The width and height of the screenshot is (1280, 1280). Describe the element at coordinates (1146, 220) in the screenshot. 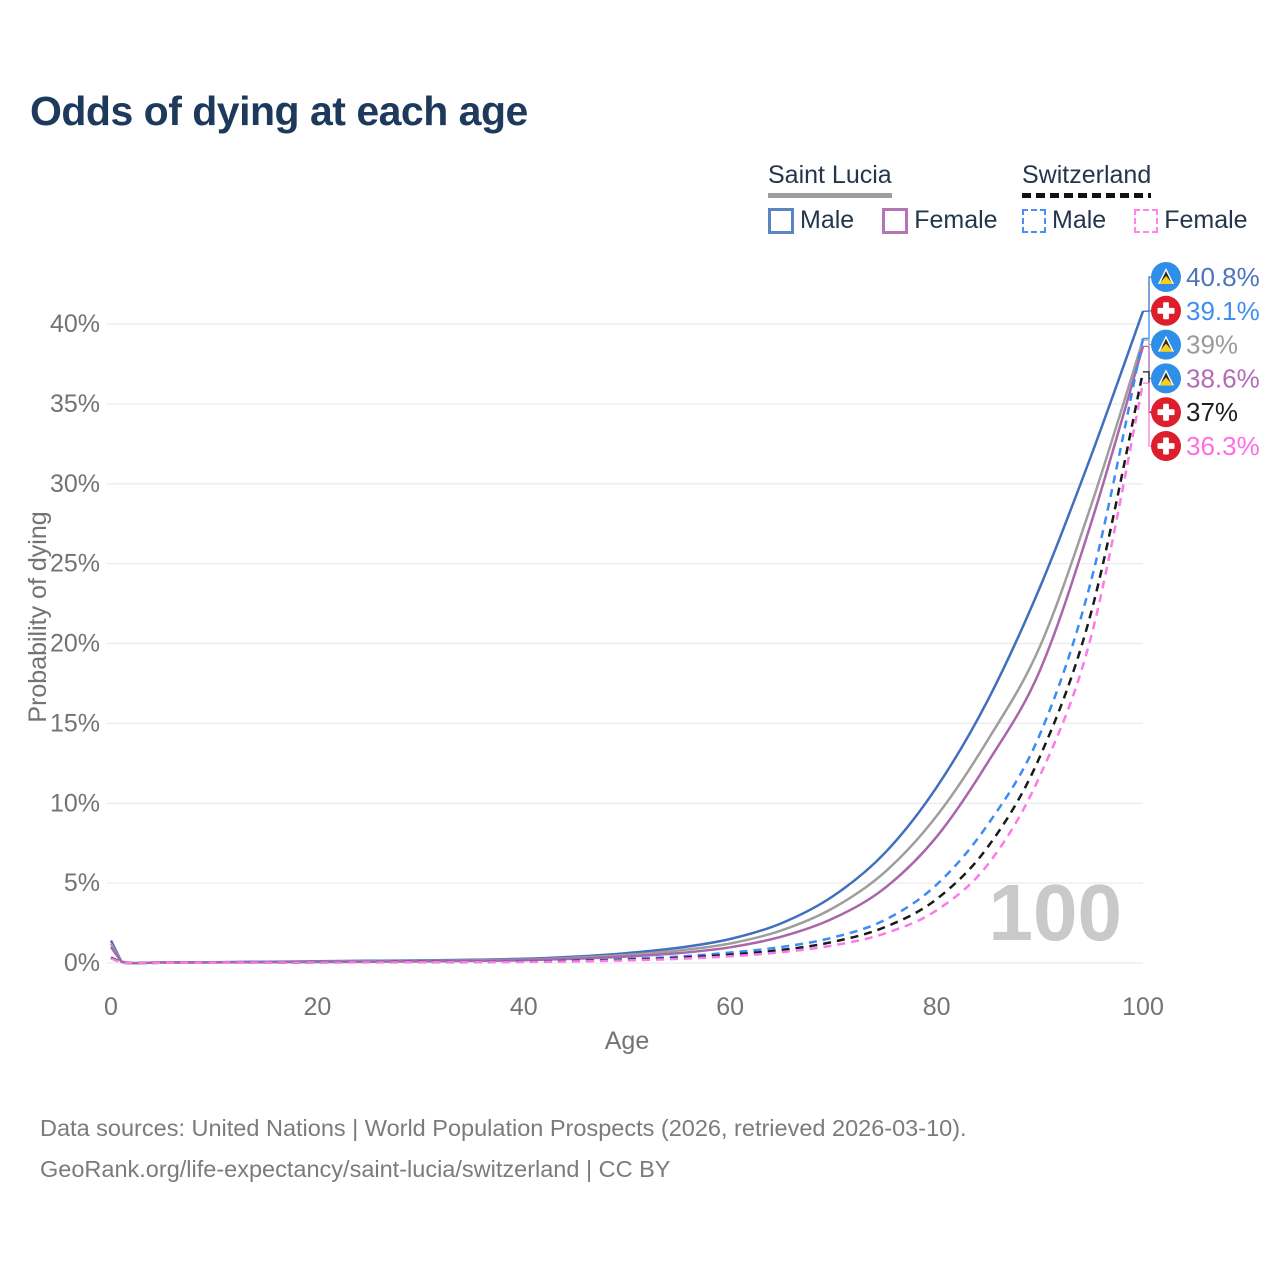

I see `switzerland-female-checkbox-icon` at that location.